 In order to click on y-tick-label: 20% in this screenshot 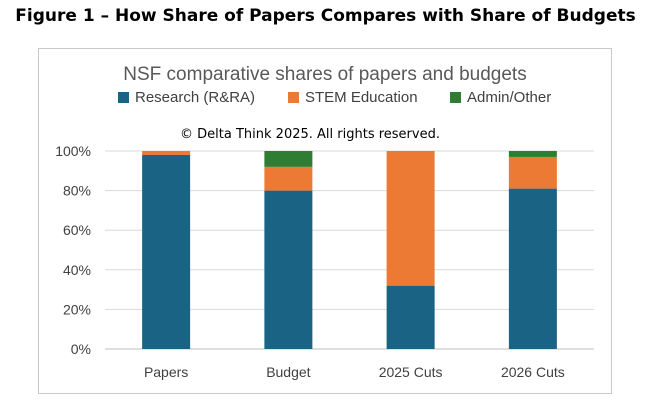, I will do `click(77, 309)`.